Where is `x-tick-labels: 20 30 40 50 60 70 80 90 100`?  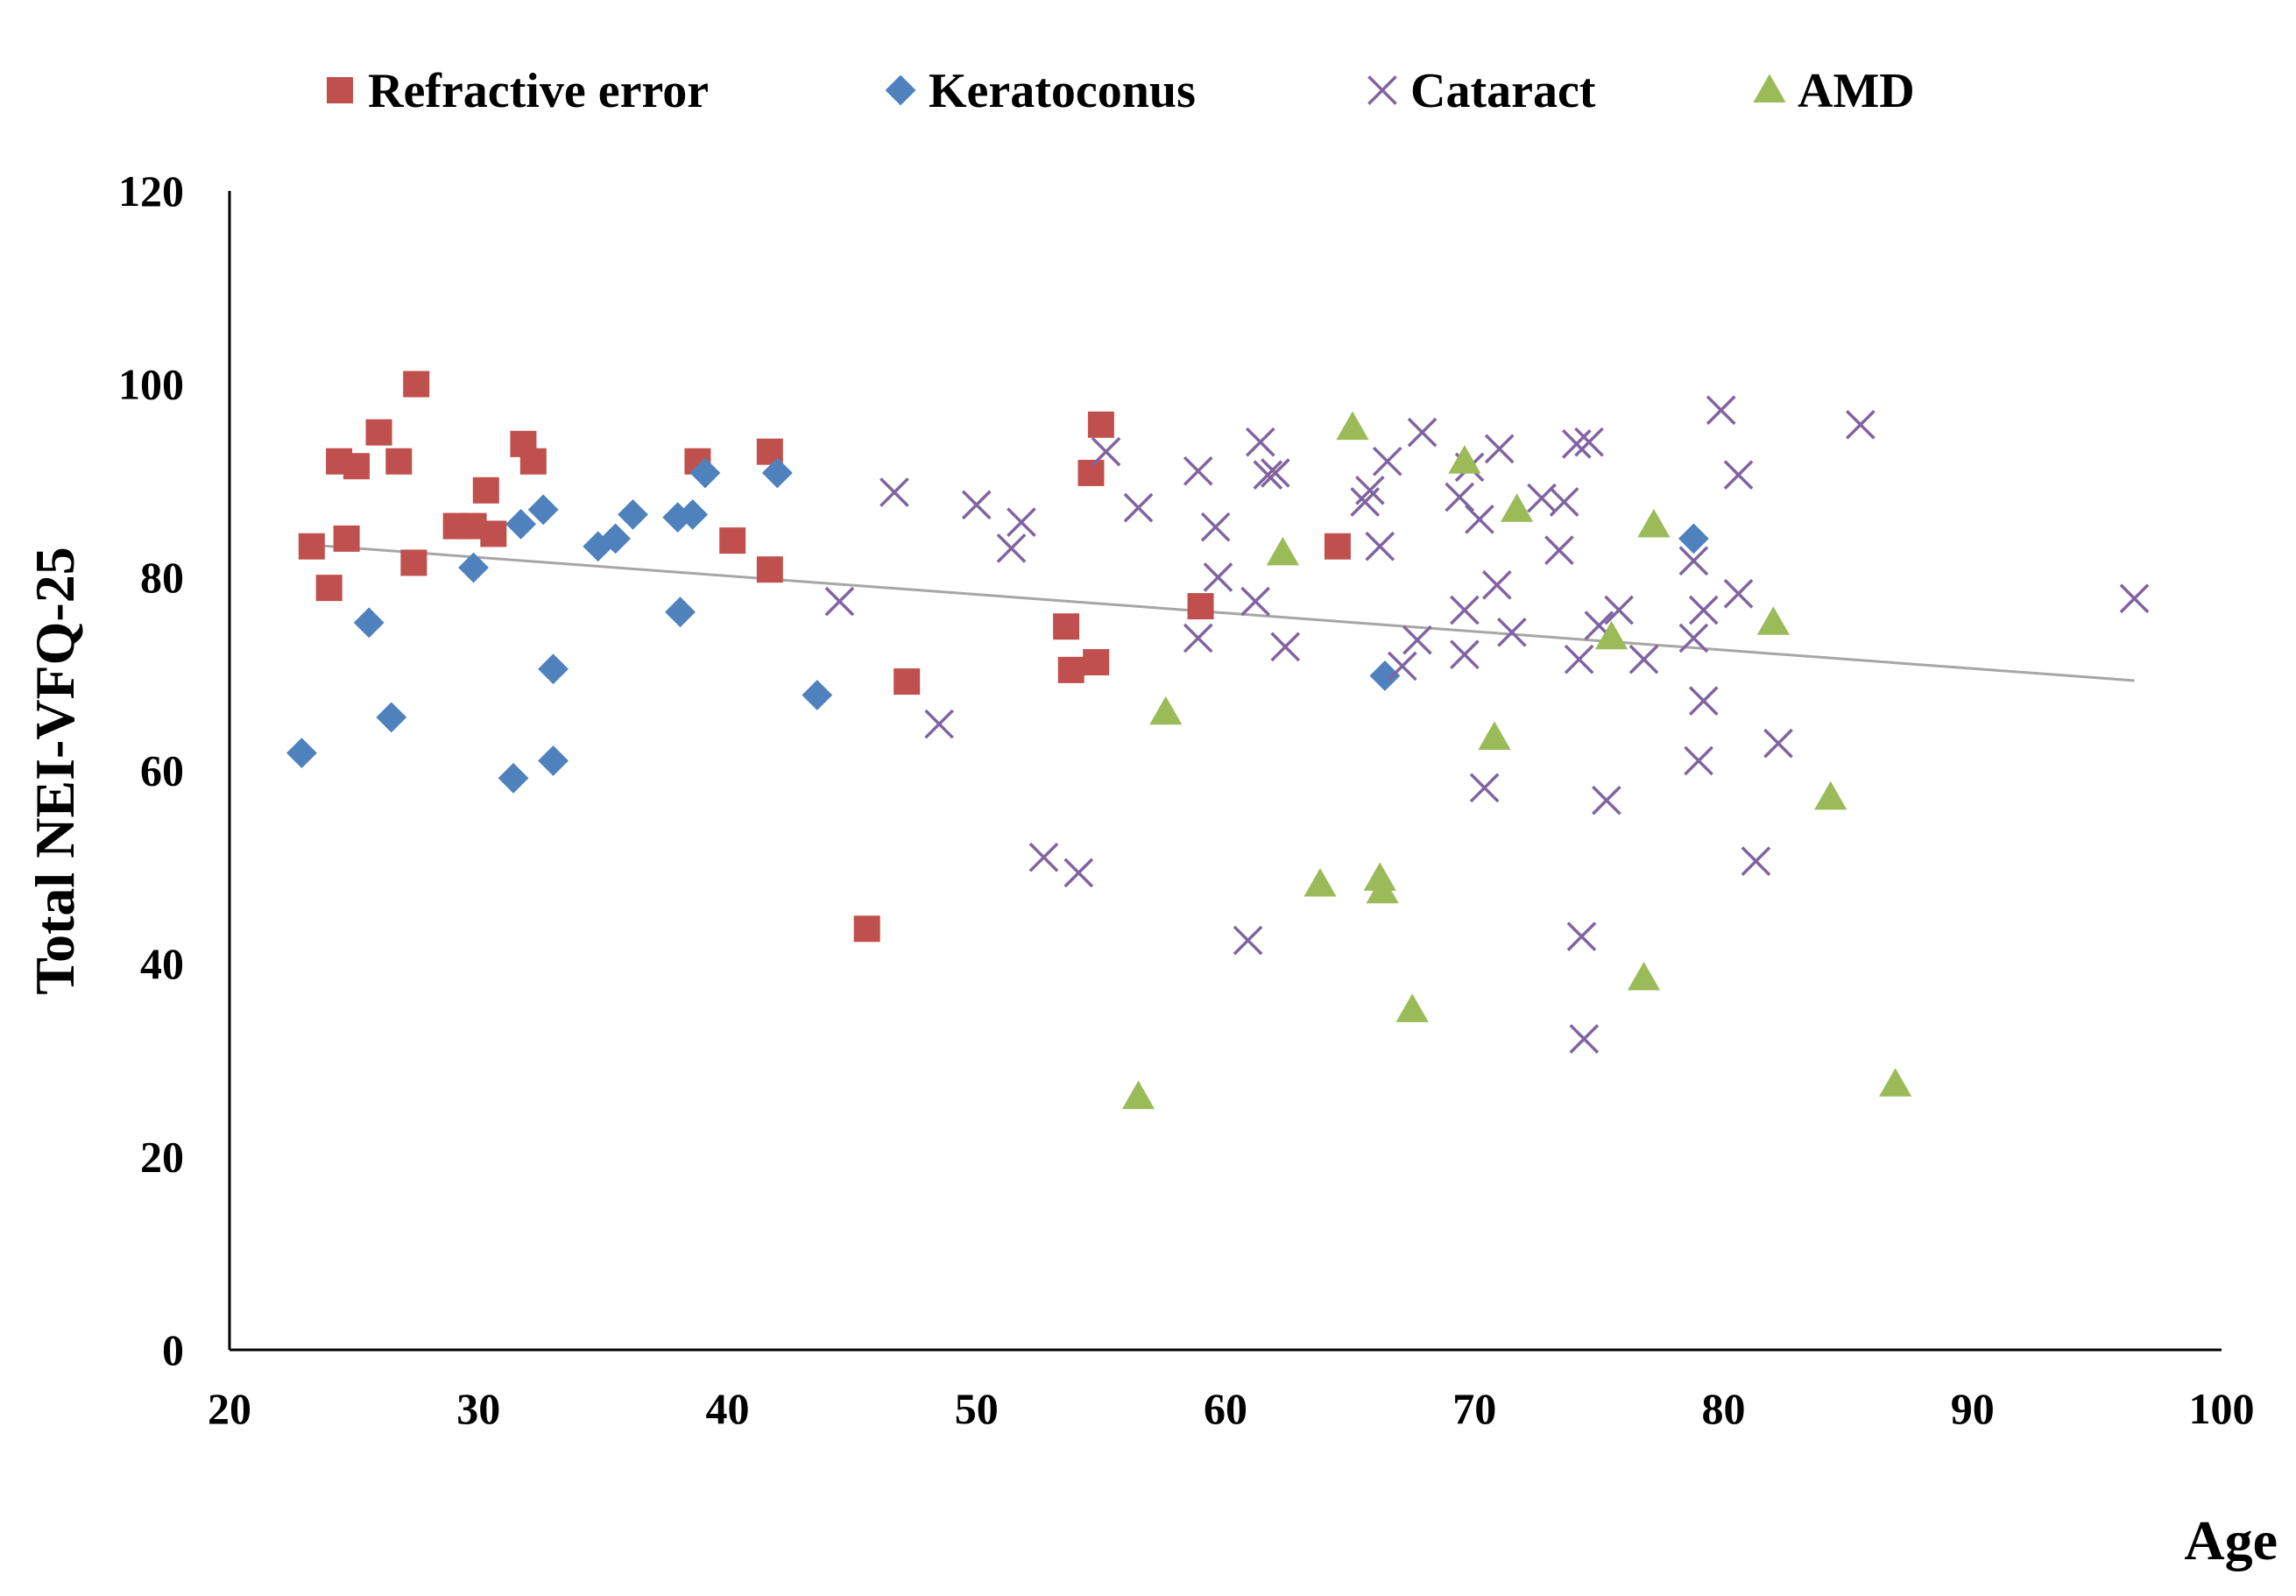 x-tick-labels: 20 30 40 50 60 70 80 90 100 is located at coordinates (1231, 1408).